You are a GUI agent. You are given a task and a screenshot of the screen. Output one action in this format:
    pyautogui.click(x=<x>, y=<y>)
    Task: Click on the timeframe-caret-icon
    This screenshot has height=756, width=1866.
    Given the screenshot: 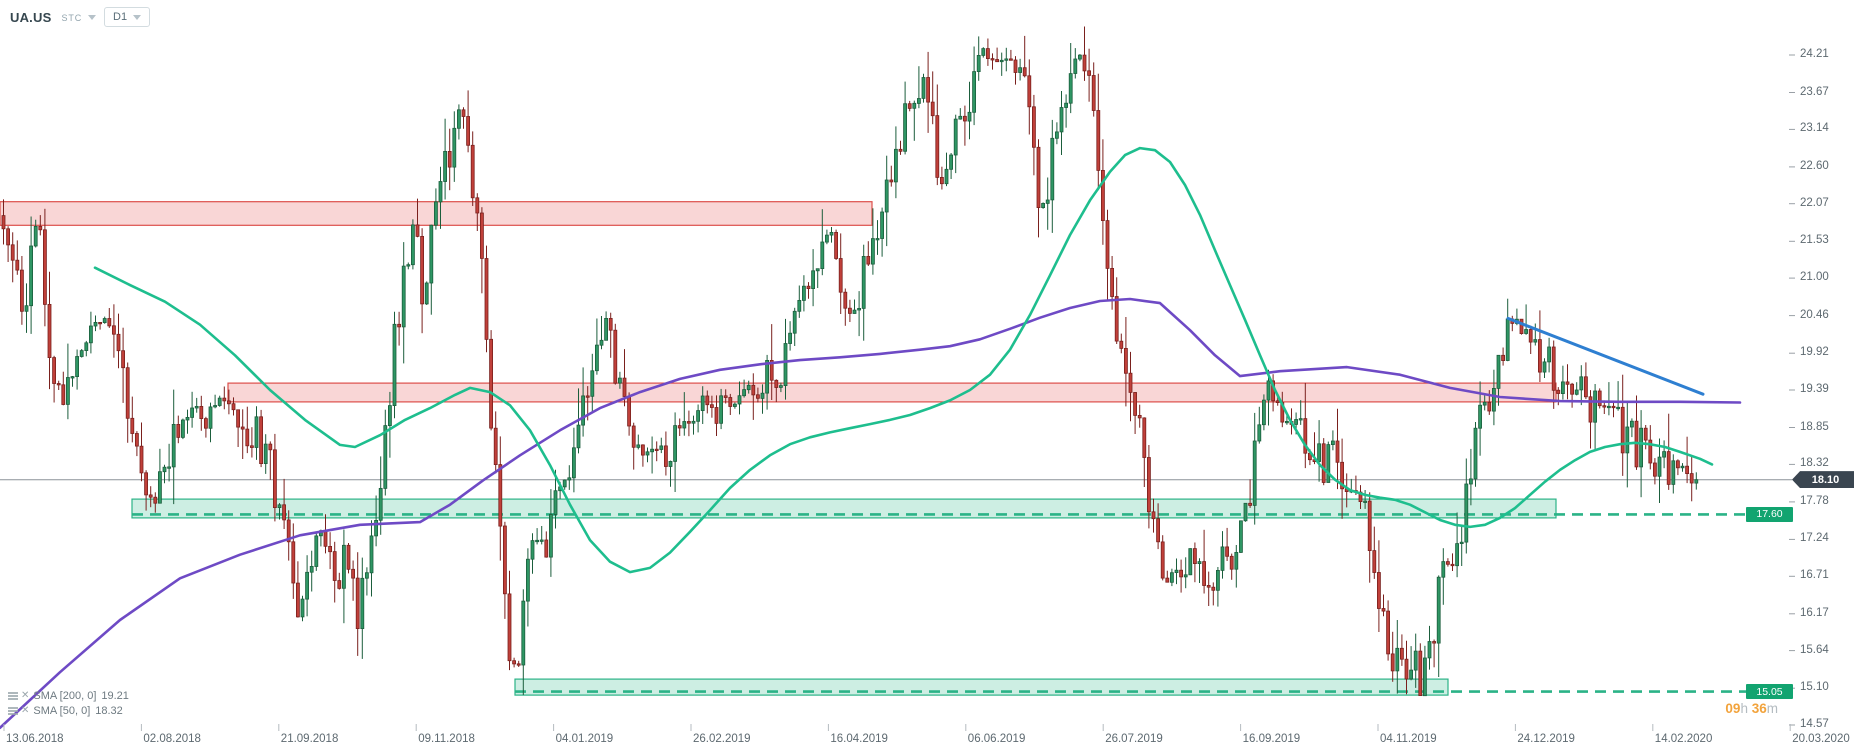 What is the action you would take?
    pyautogui.click(x=137, y=17)
    